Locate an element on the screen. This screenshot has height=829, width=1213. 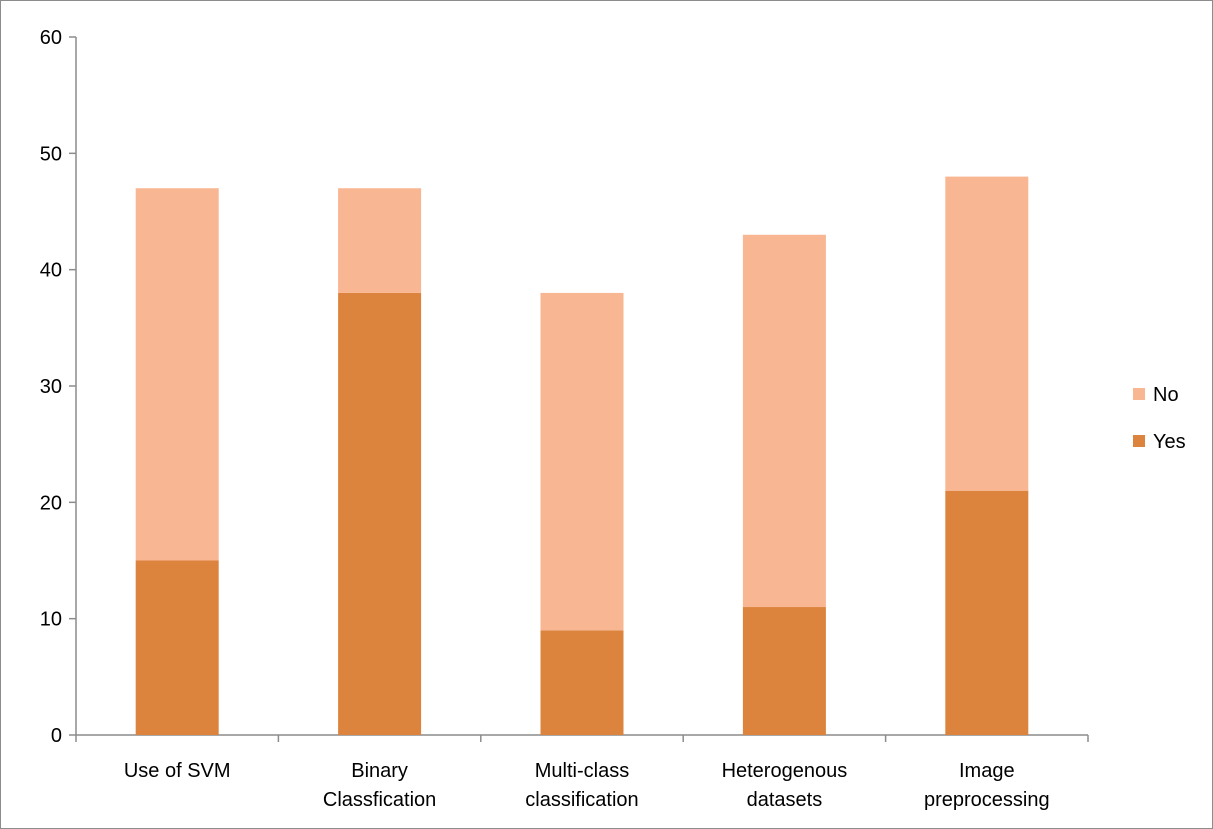
x-category-label: Image is located at coordinates (987, 771).